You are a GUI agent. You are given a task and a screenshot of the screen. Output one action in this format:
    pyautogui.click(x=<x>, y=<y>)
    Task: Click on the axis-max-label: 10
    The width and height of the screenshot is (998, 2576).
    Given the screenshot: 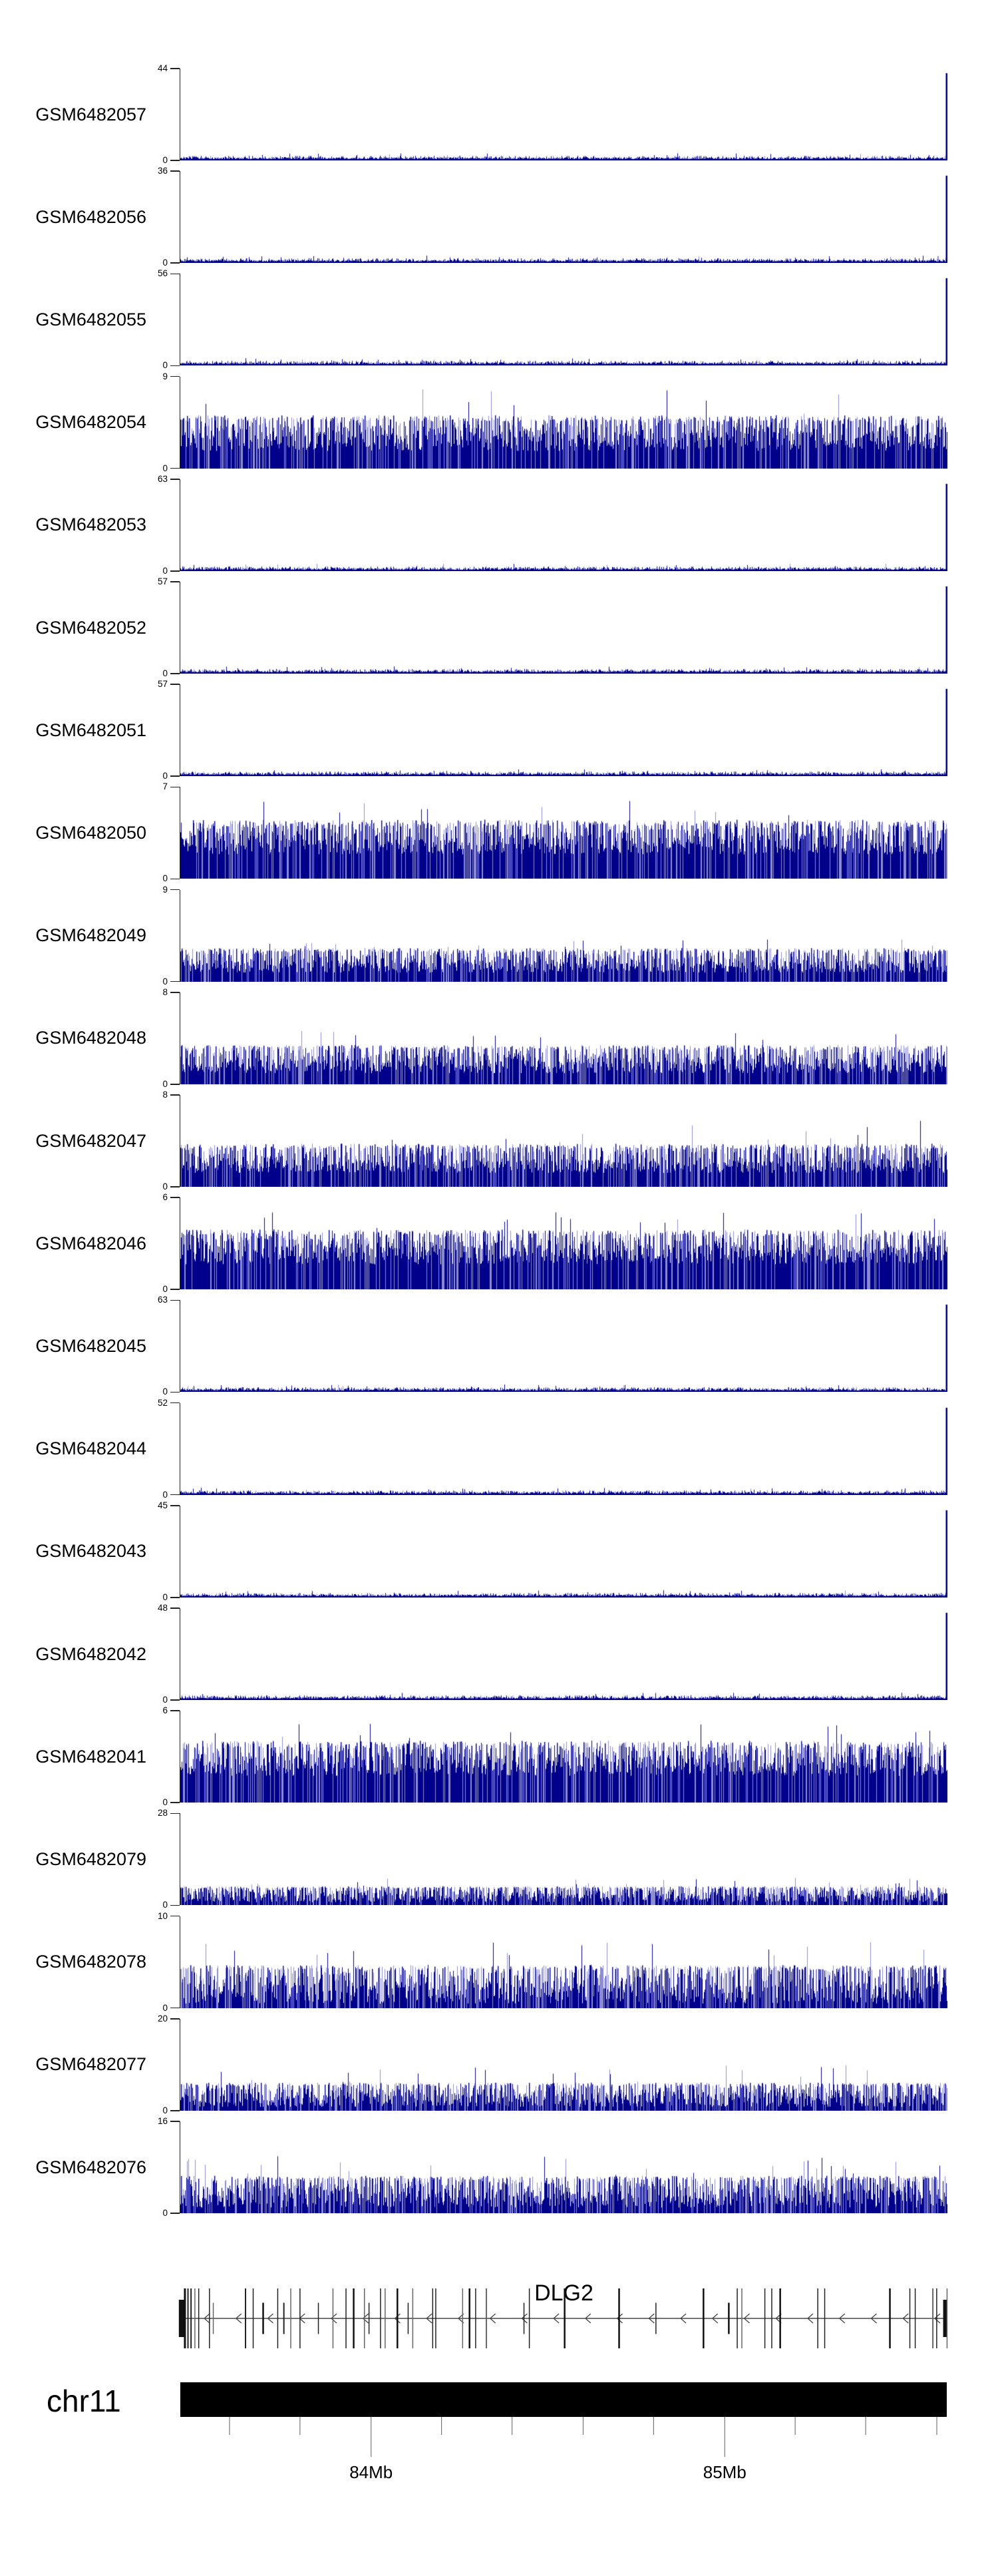 What is the action you would take?
    pyautogui.click(x=162, y=1915)
    